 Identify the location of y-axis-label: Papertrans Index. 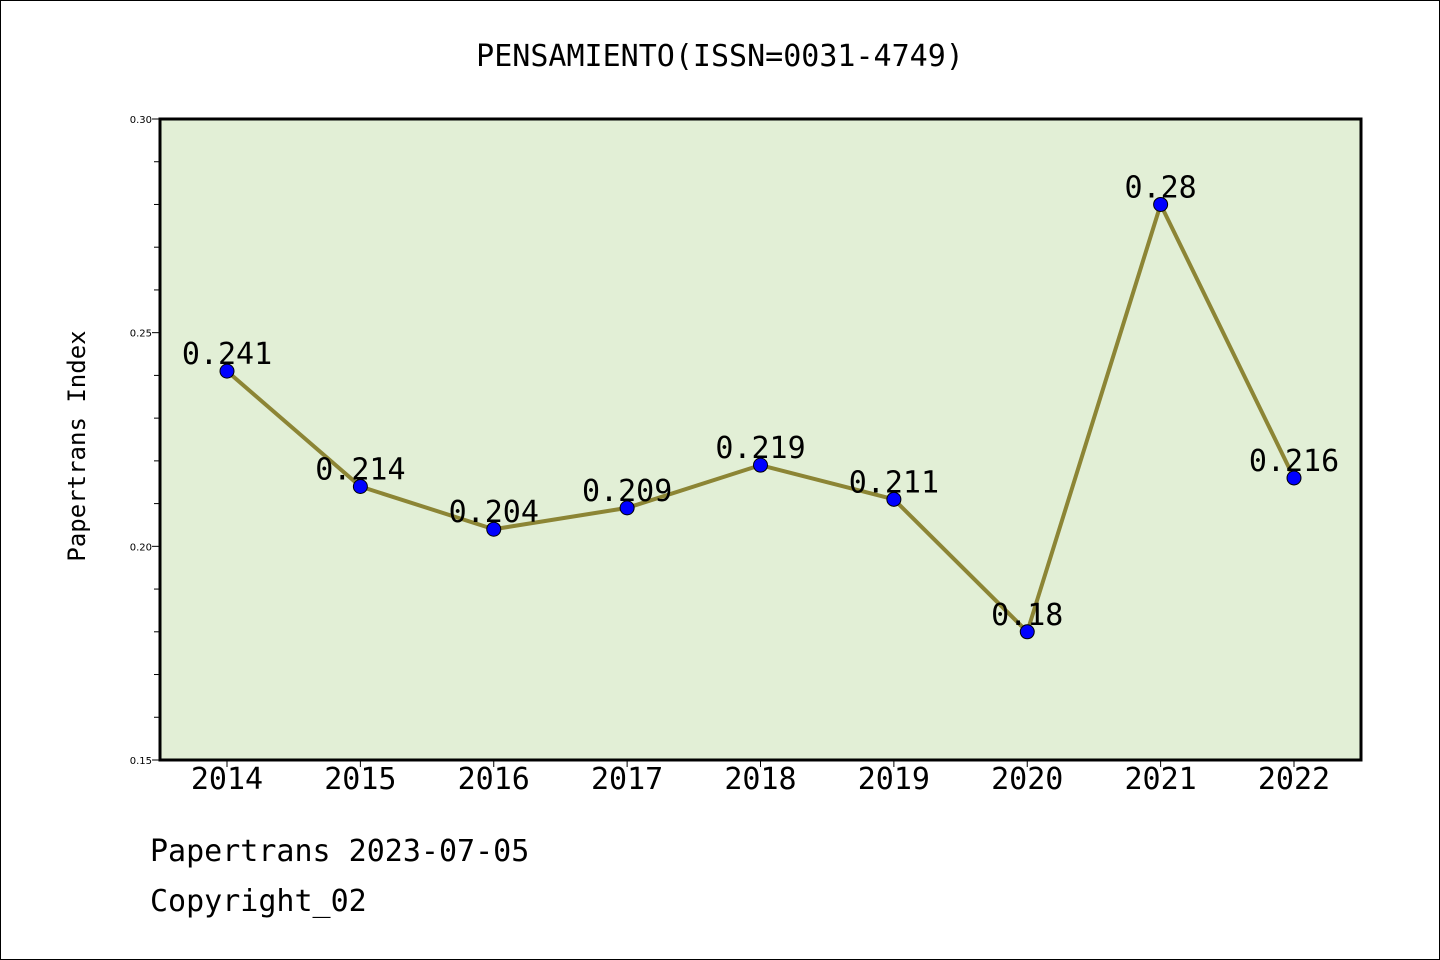
(77, 445).